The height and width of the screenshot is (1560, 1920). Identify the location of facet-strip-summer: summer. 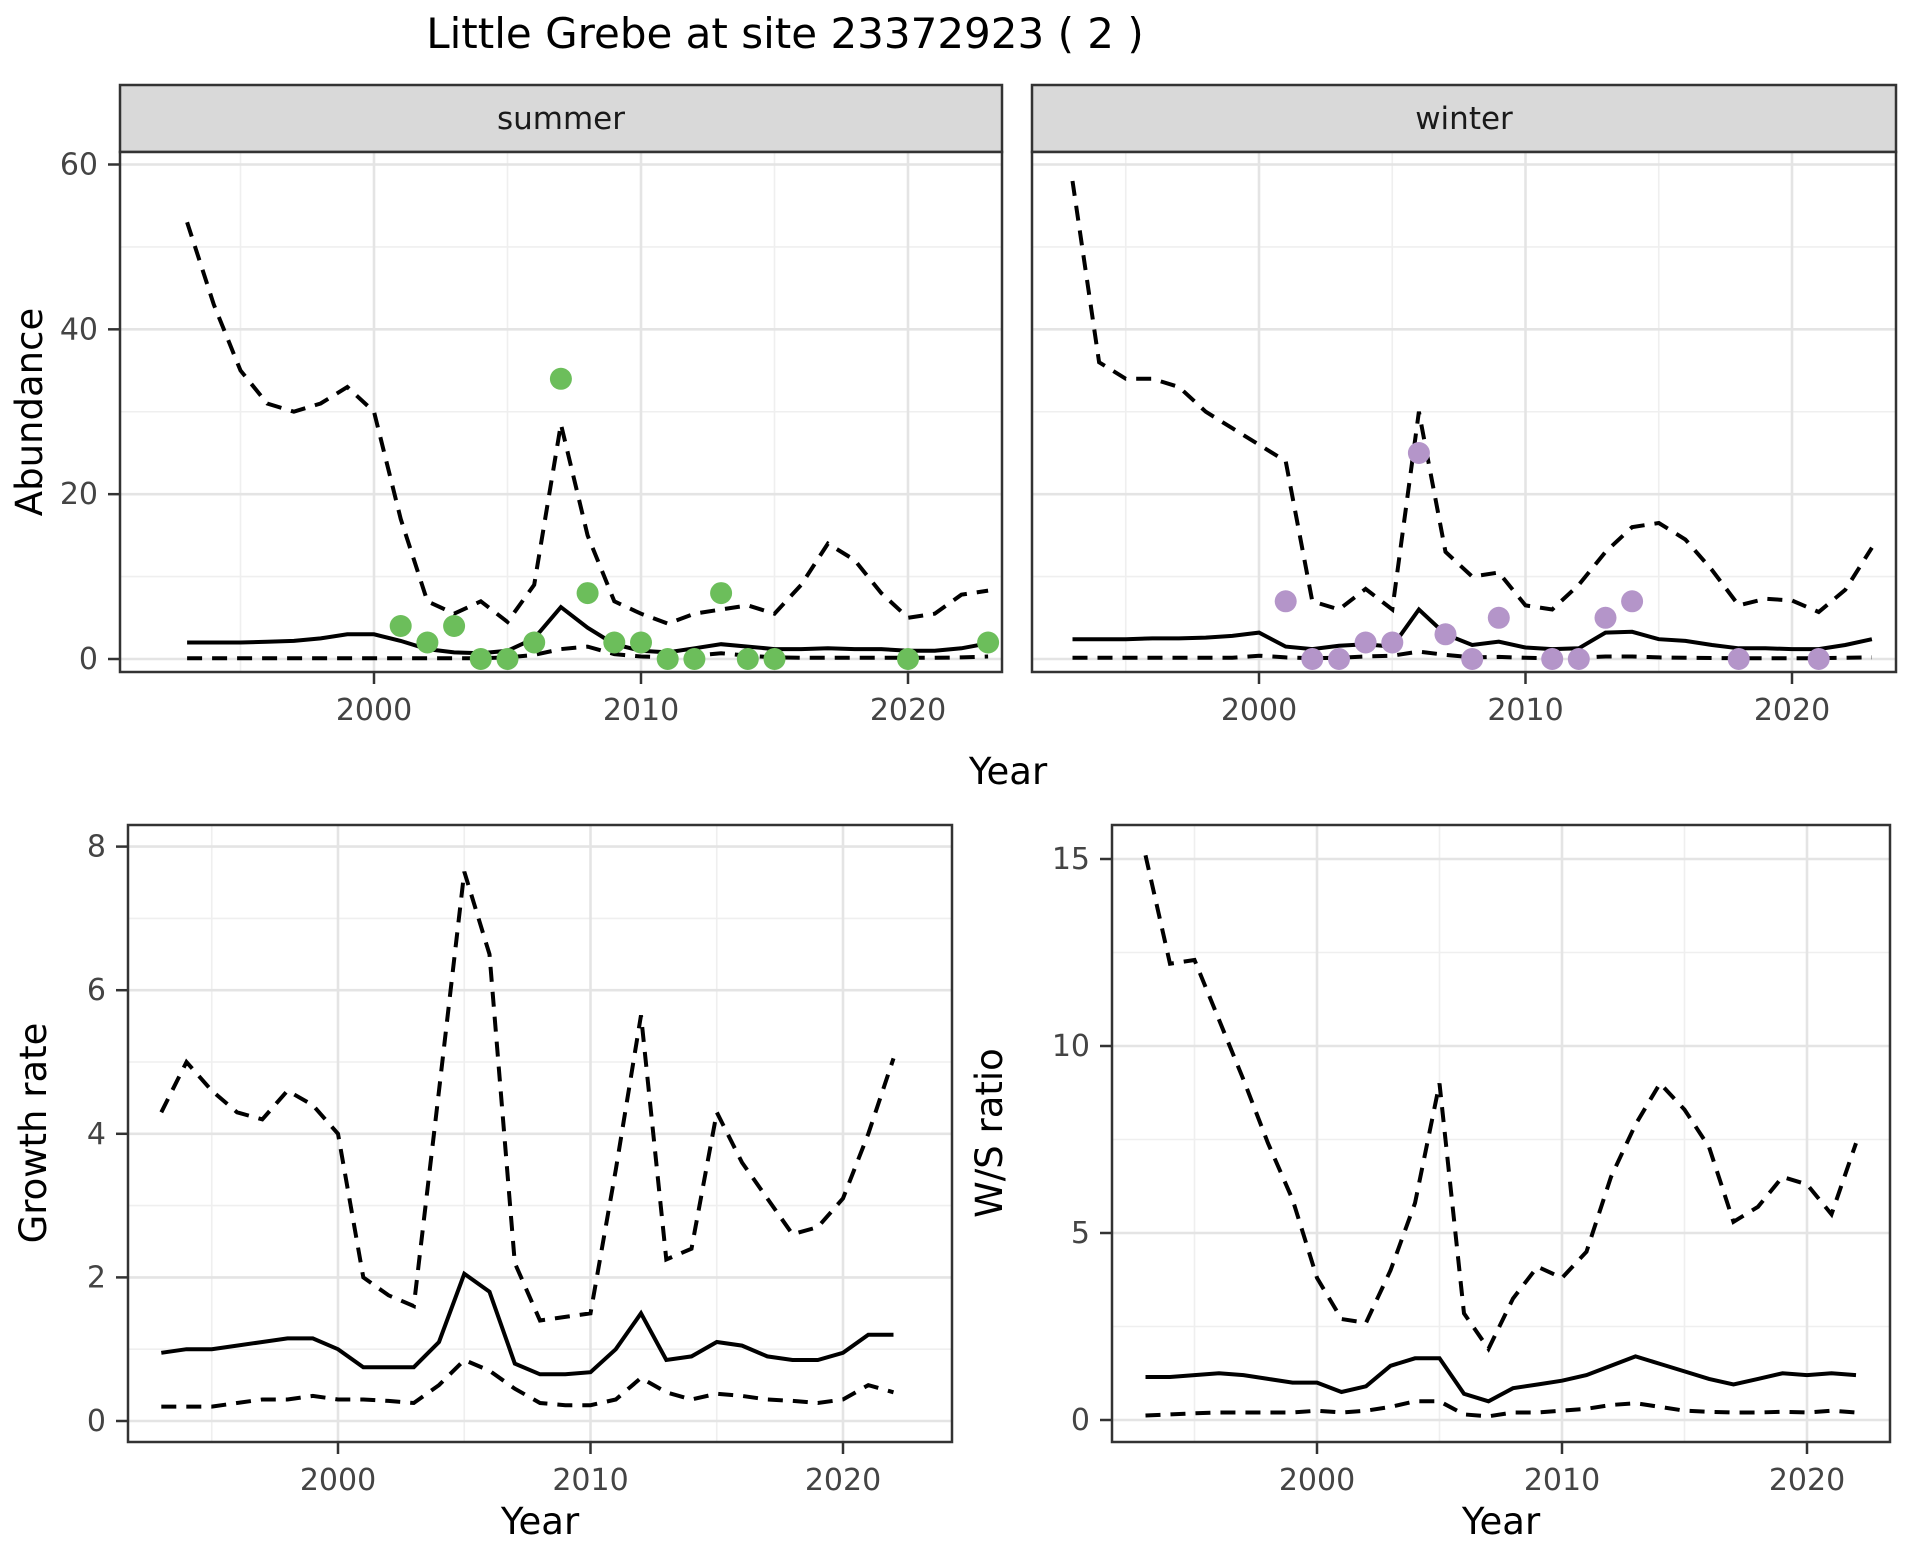
(561, 118).